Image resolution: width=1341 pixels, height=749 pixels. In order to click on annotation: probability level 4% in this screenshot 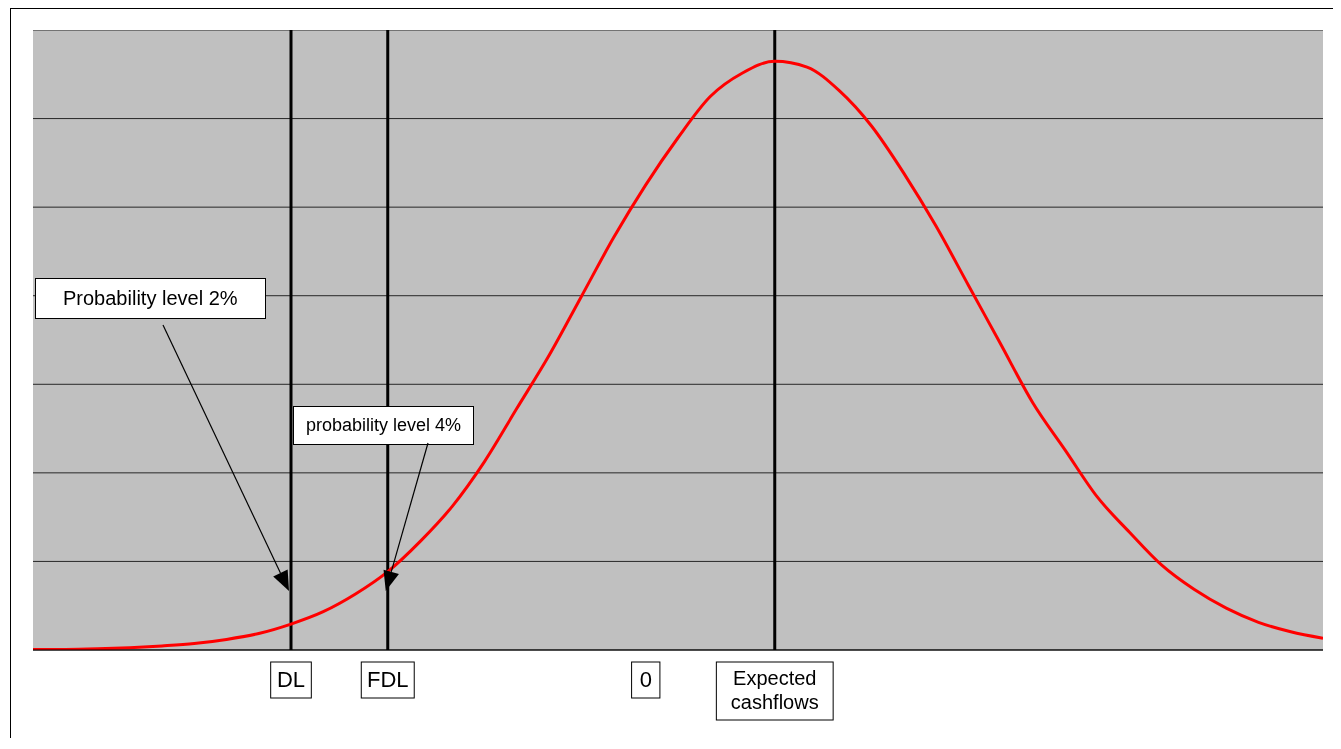, I will do `click(384, 425)`.